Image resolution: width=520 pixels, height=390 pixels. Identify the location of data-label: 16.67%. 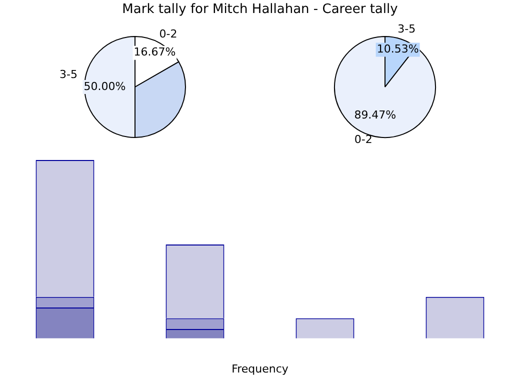
(155, 52).